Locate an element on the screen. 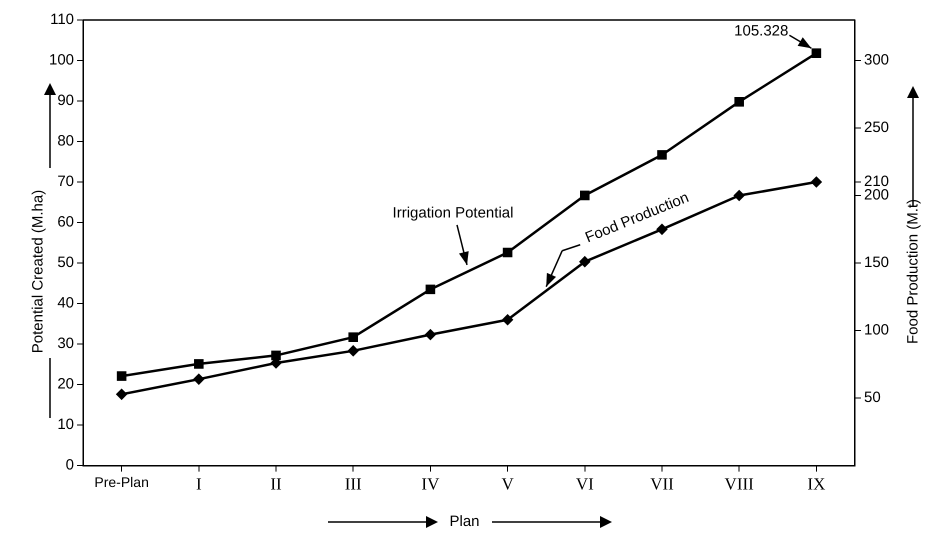 The height and width of the screenshot is (551, 929). x-tick-label: IX is located at coordinates (816, 484).